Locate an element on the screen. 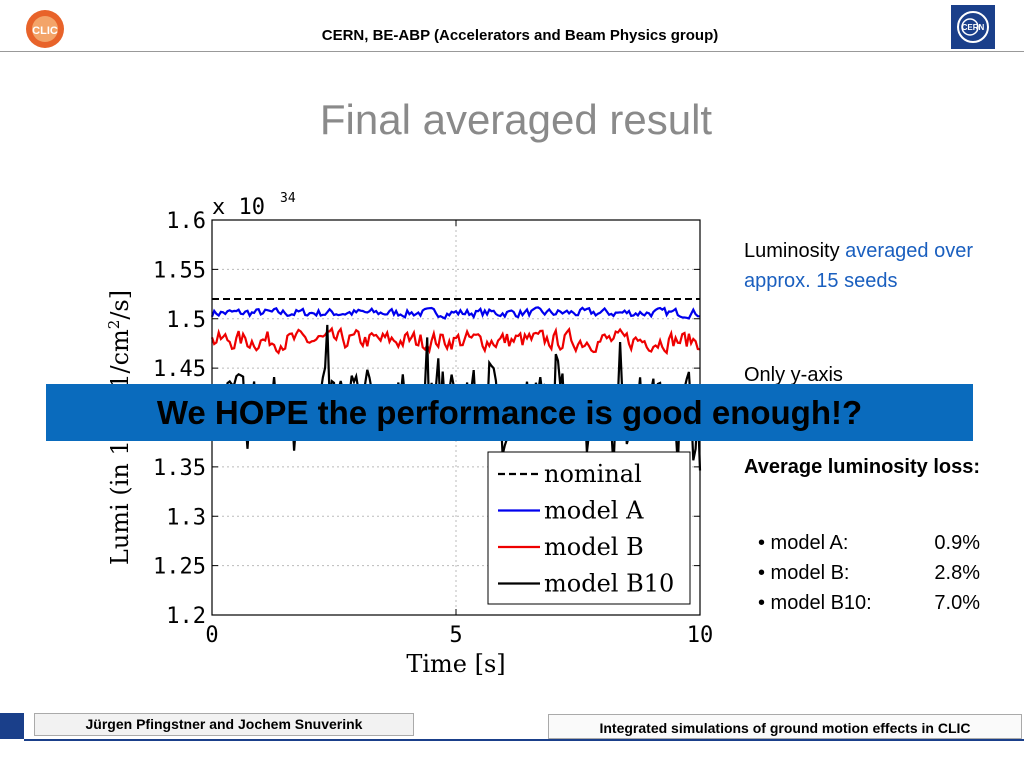 This screenshot has width=1024, height=768. x-tick-label: 0 is located at coordinates (211, 635).